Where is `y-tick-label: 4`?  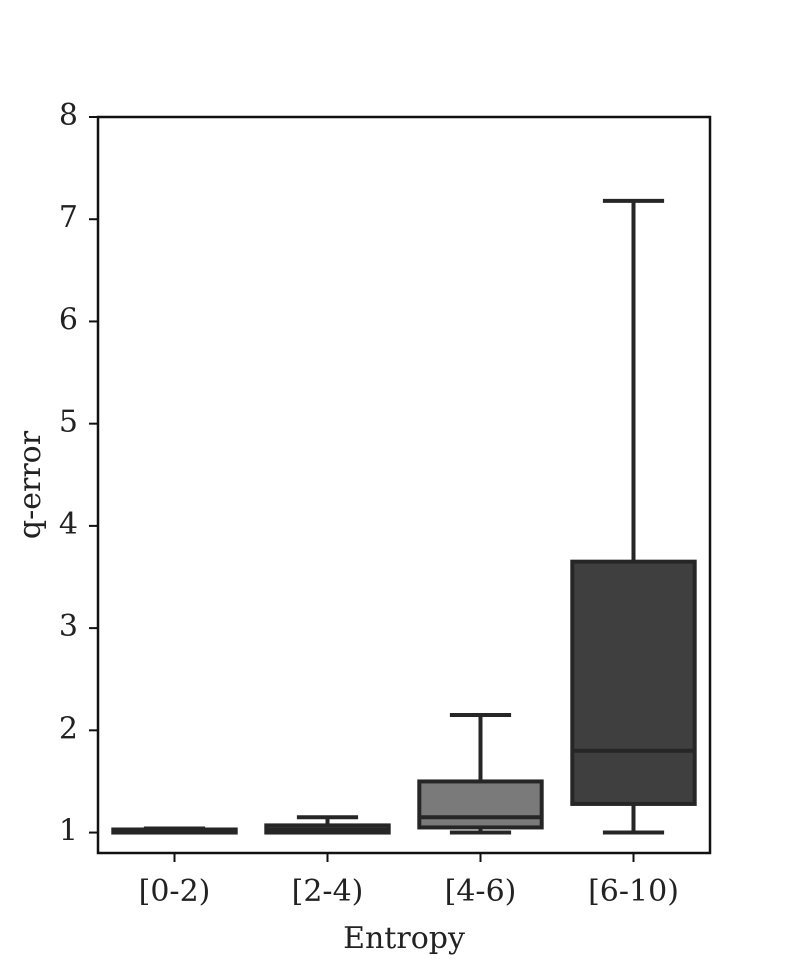 y-tick-label: 4 is located at coordinates (68, 524).